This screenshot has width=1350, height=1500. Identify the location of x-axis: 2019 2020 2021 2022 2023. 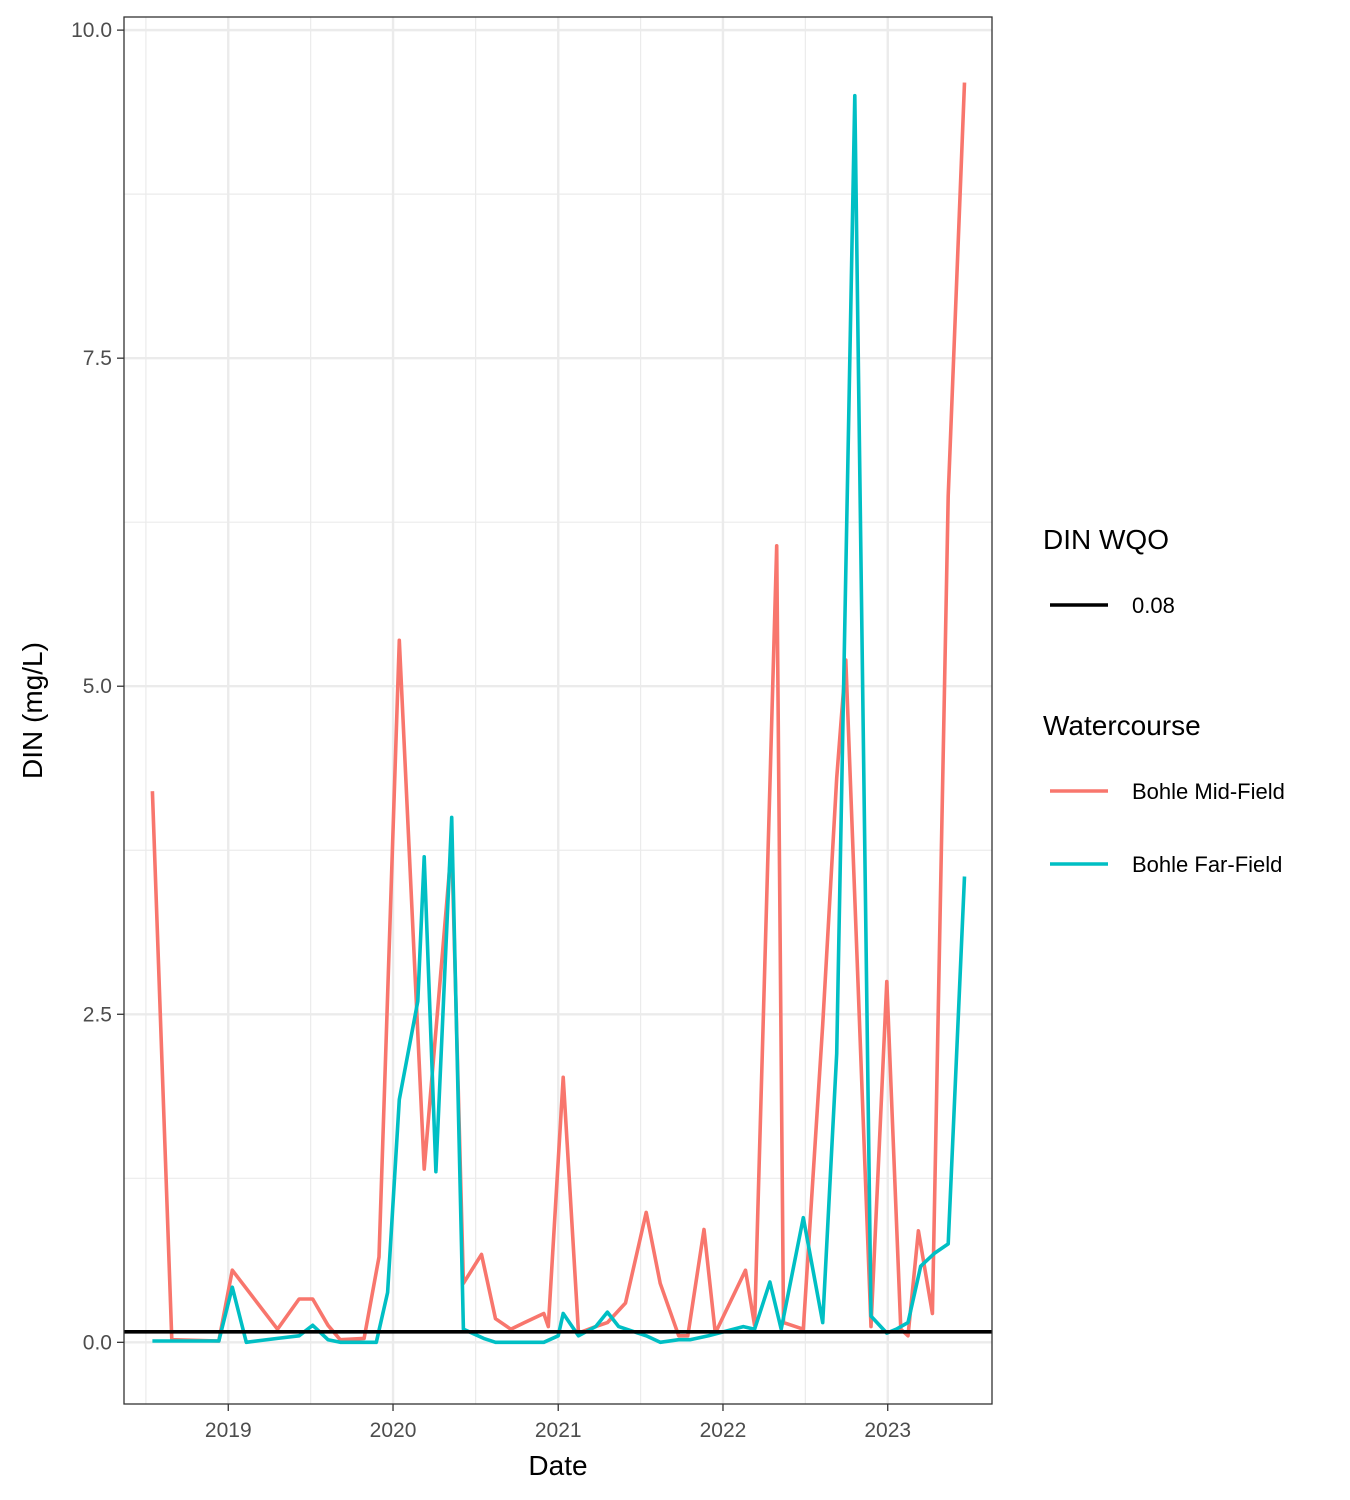
(558, 1423).